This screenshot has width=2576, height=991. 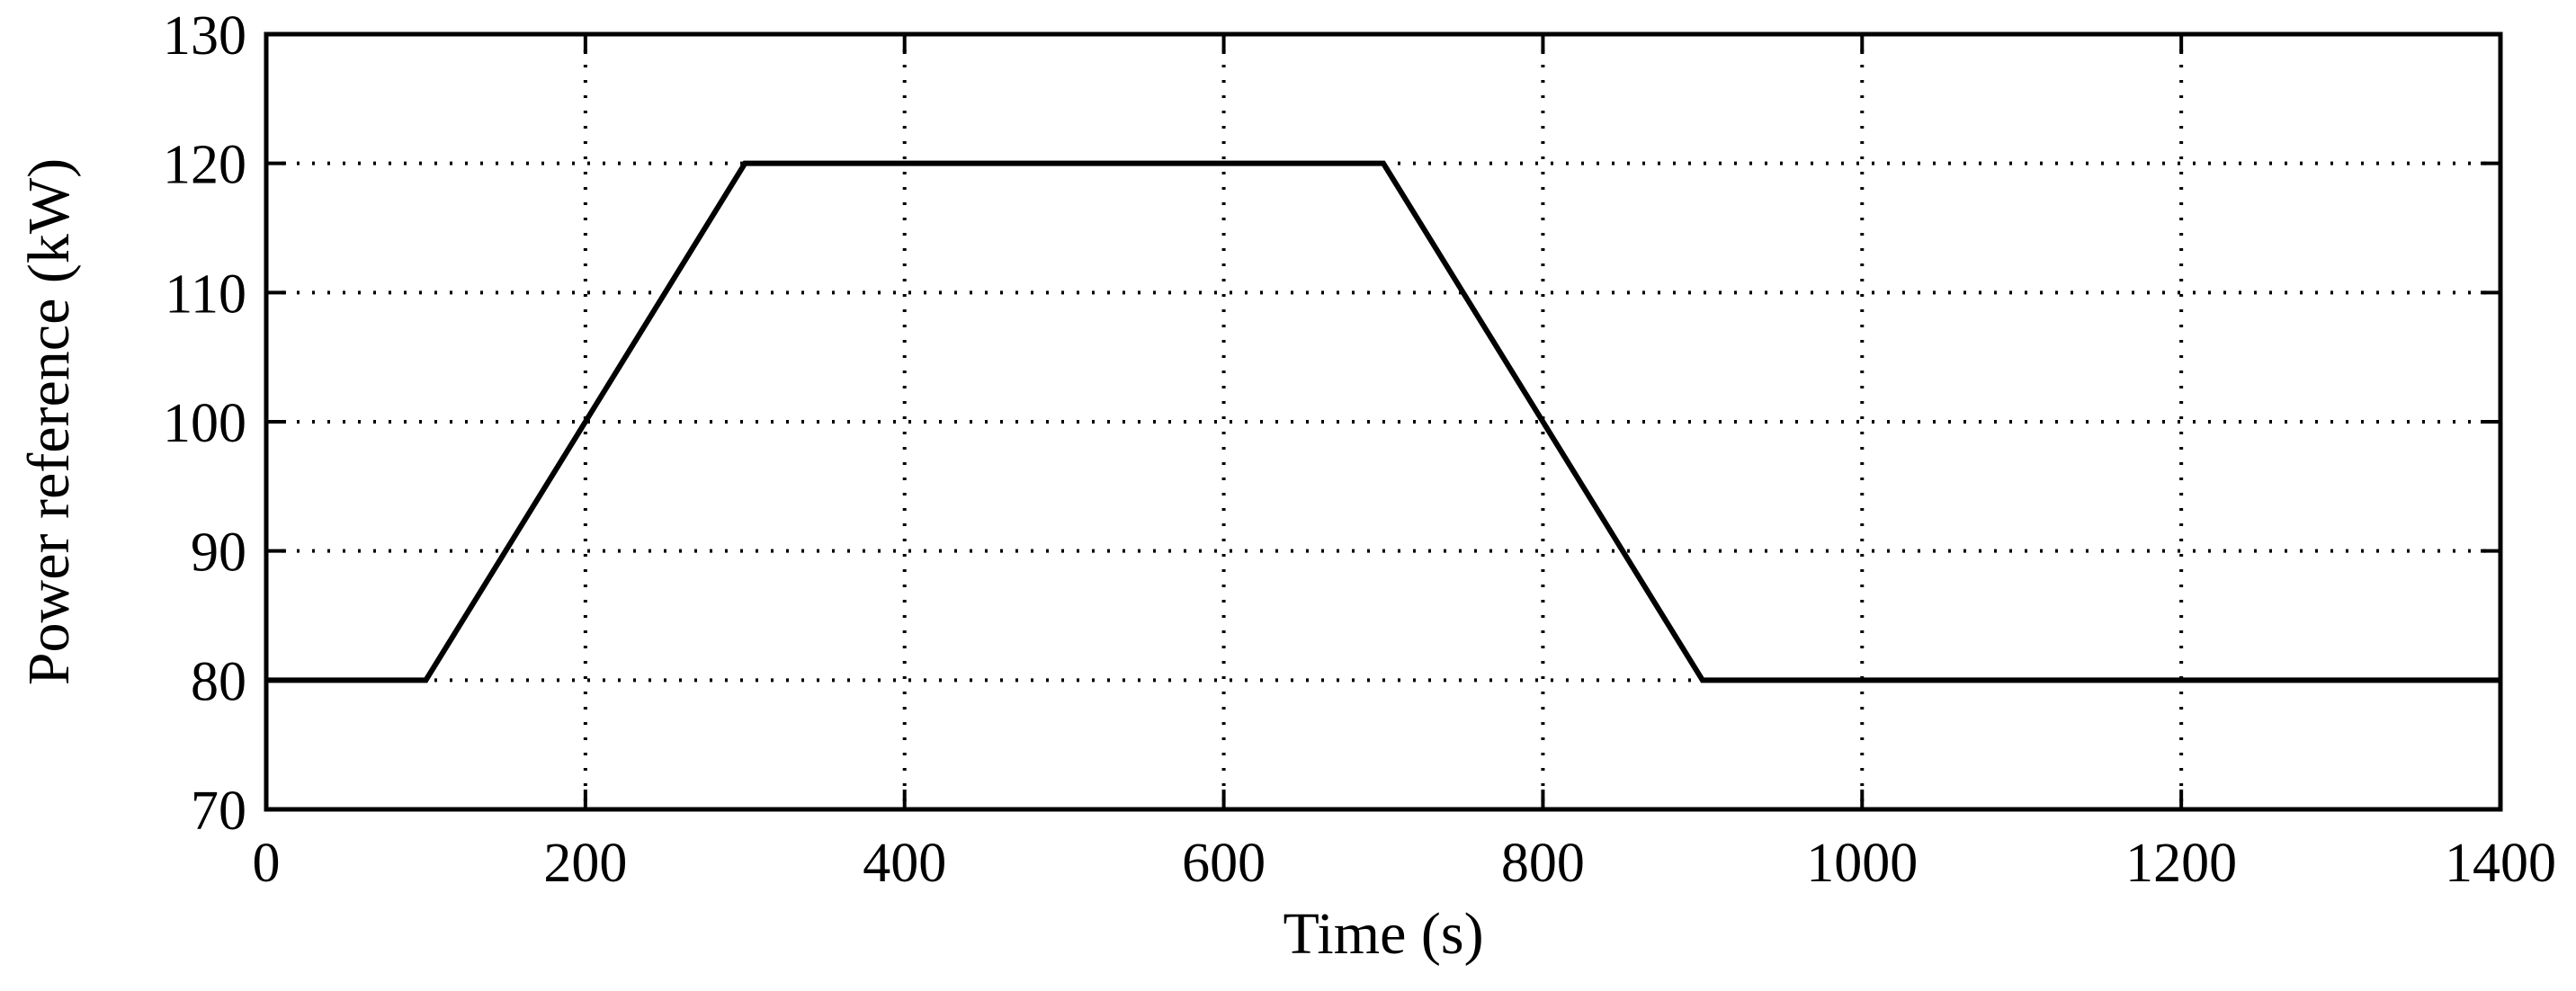 I want to click on x-tick-label: 1200, so click(x=2181, y=863).